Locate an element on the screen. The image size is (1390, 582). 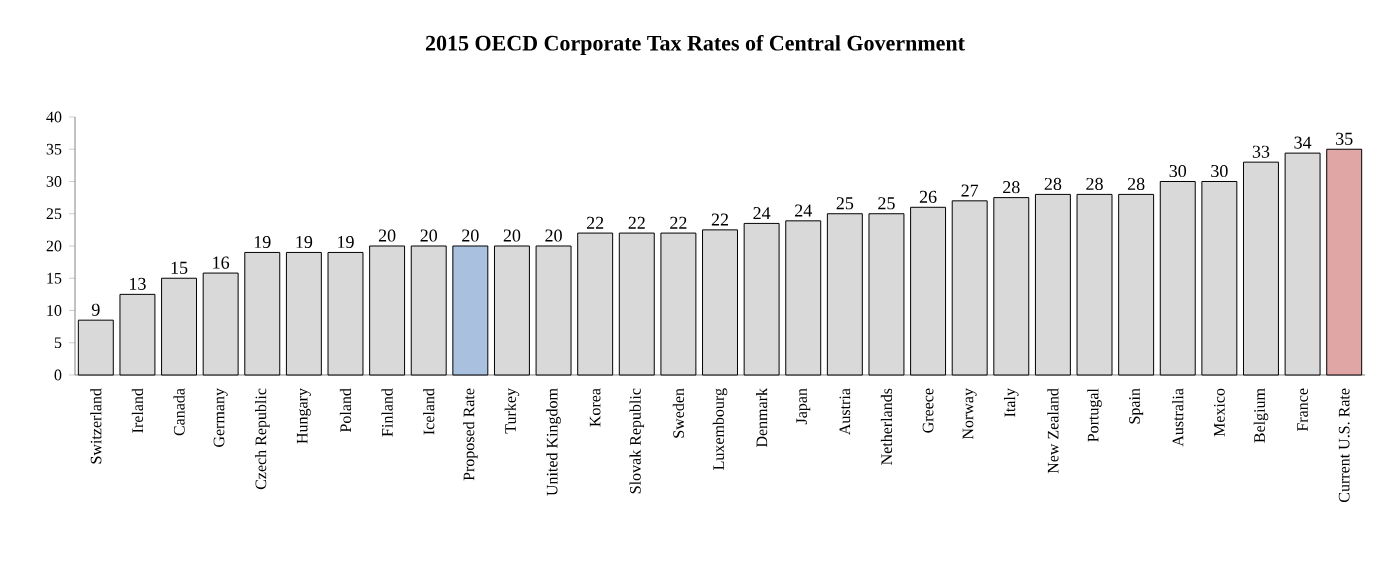
x-tick-label: Japan is located at coordinates (803, 406).